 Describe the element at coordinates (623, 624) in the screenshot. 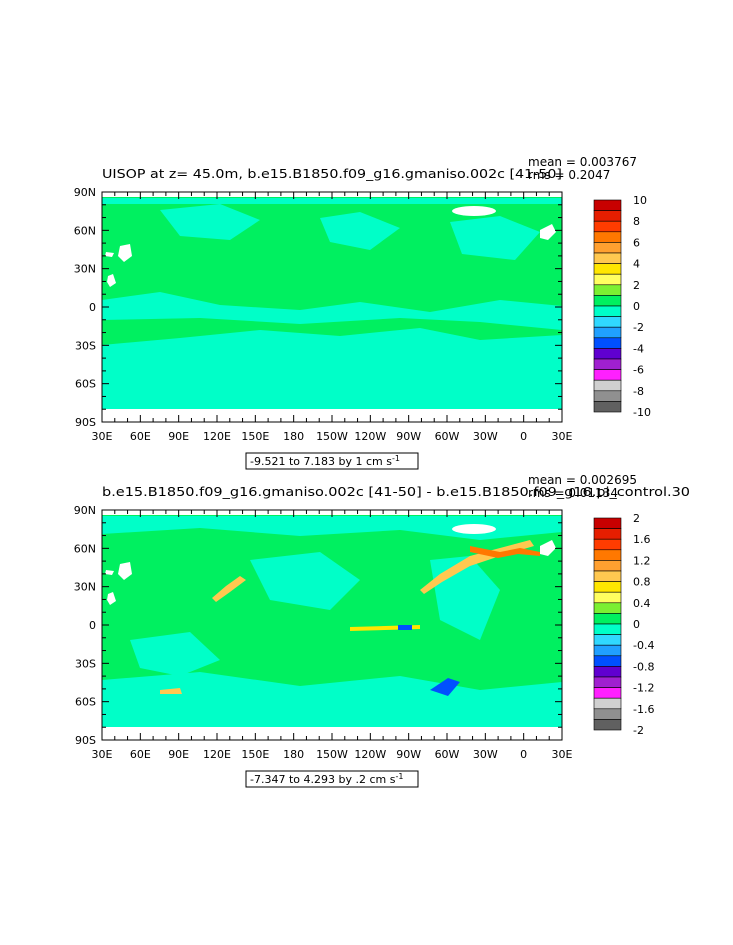

I see `panel-2-colorbar: 2 1.6 1.2 0.8 0.4 0 -0.4 -0.8 -1.2 -1.6 -2` at that location.